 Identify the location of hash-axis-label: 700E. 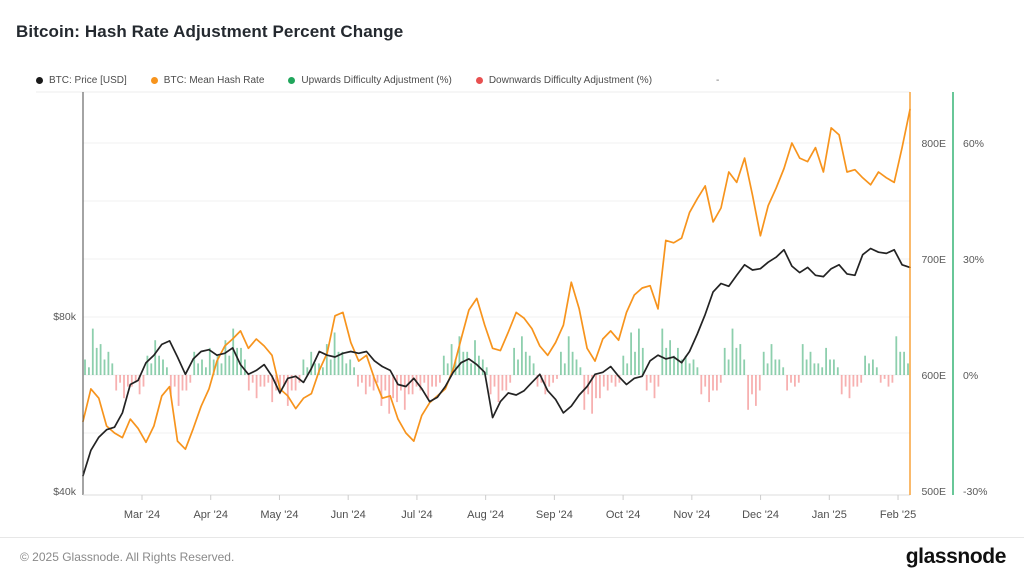
(933, 260).